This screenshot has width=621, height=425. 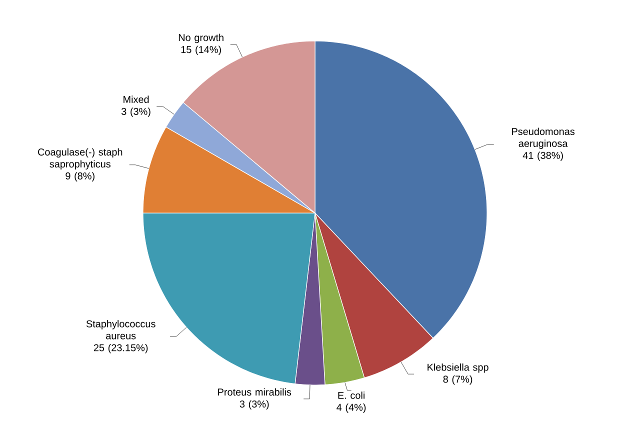 I want to click on slice-label: Staphylococcus aureus, so click(x=121, y=330).